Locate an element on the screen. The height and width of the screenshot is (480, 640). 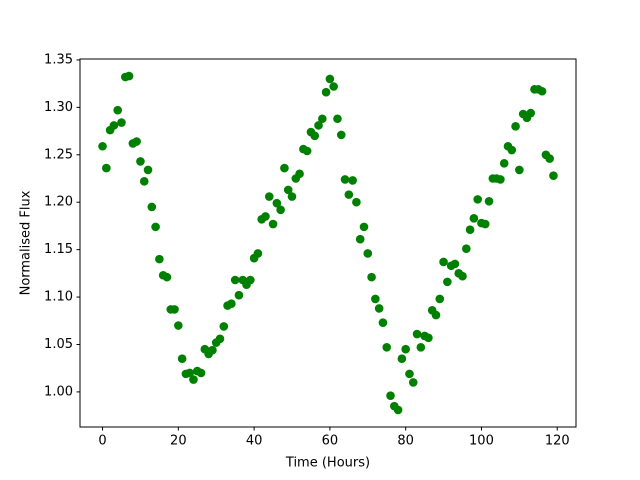
y-tick-label: 1.20 is located at coordinates (58, 202).